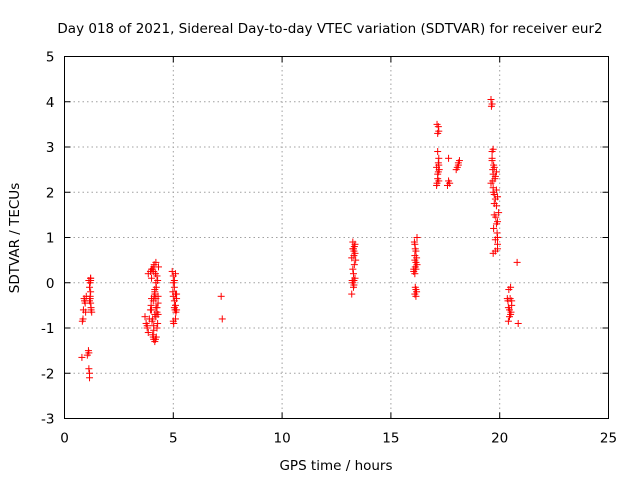 This screenshot has height=480, width=640. I want to click on y-tick-label: 1, so click(50, 239).